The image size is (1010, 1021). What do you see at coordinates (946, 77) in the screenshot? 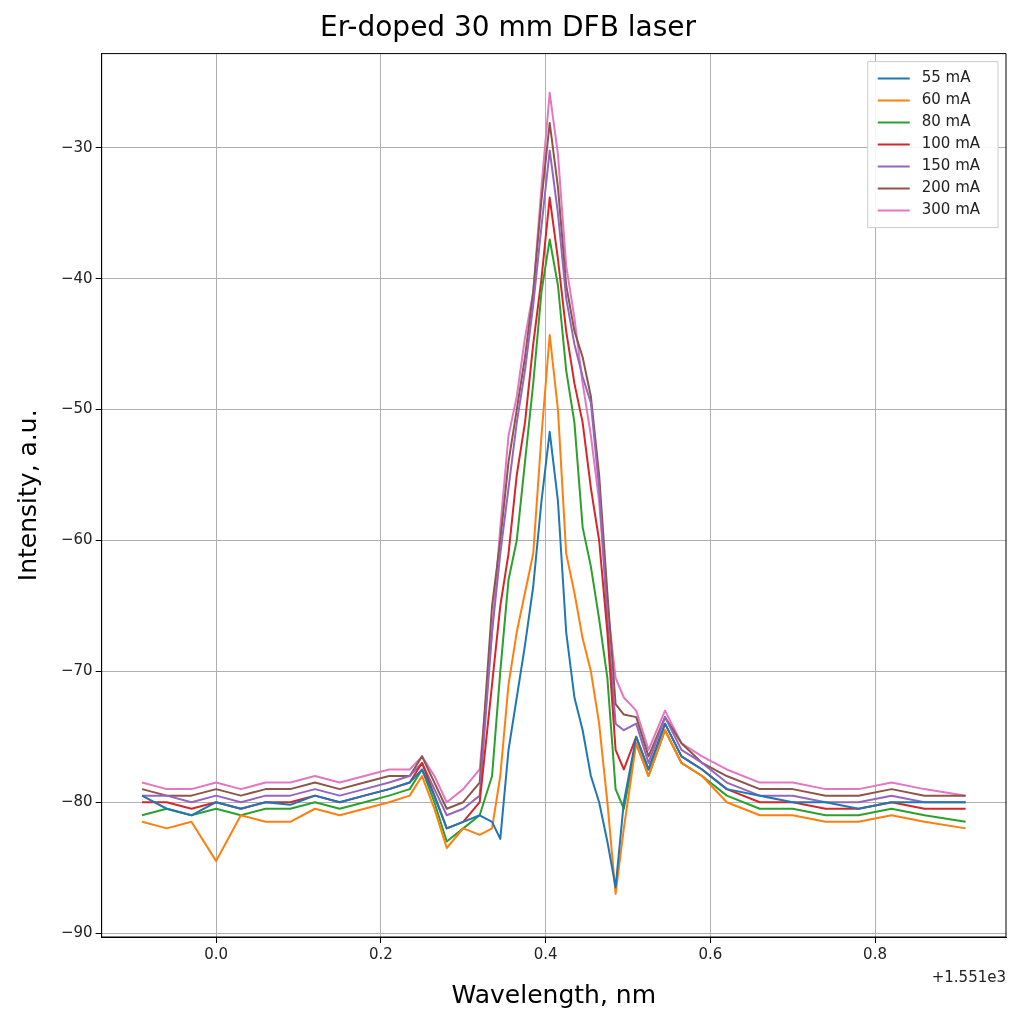
I see `legend-label: 55 mA` at bounding box center [946, 77].